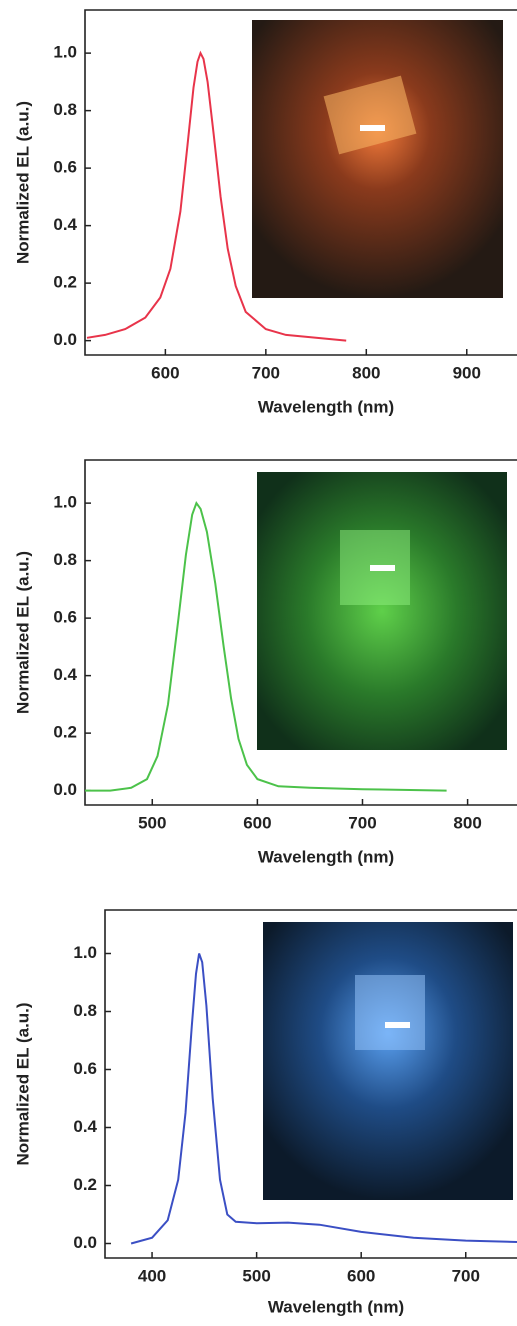 The image size is (517, 1326). What do you see at coordinates (152, 1275) in the screenshot?
I see `x-tick-label: 400` at bounding box center [152, 1275].